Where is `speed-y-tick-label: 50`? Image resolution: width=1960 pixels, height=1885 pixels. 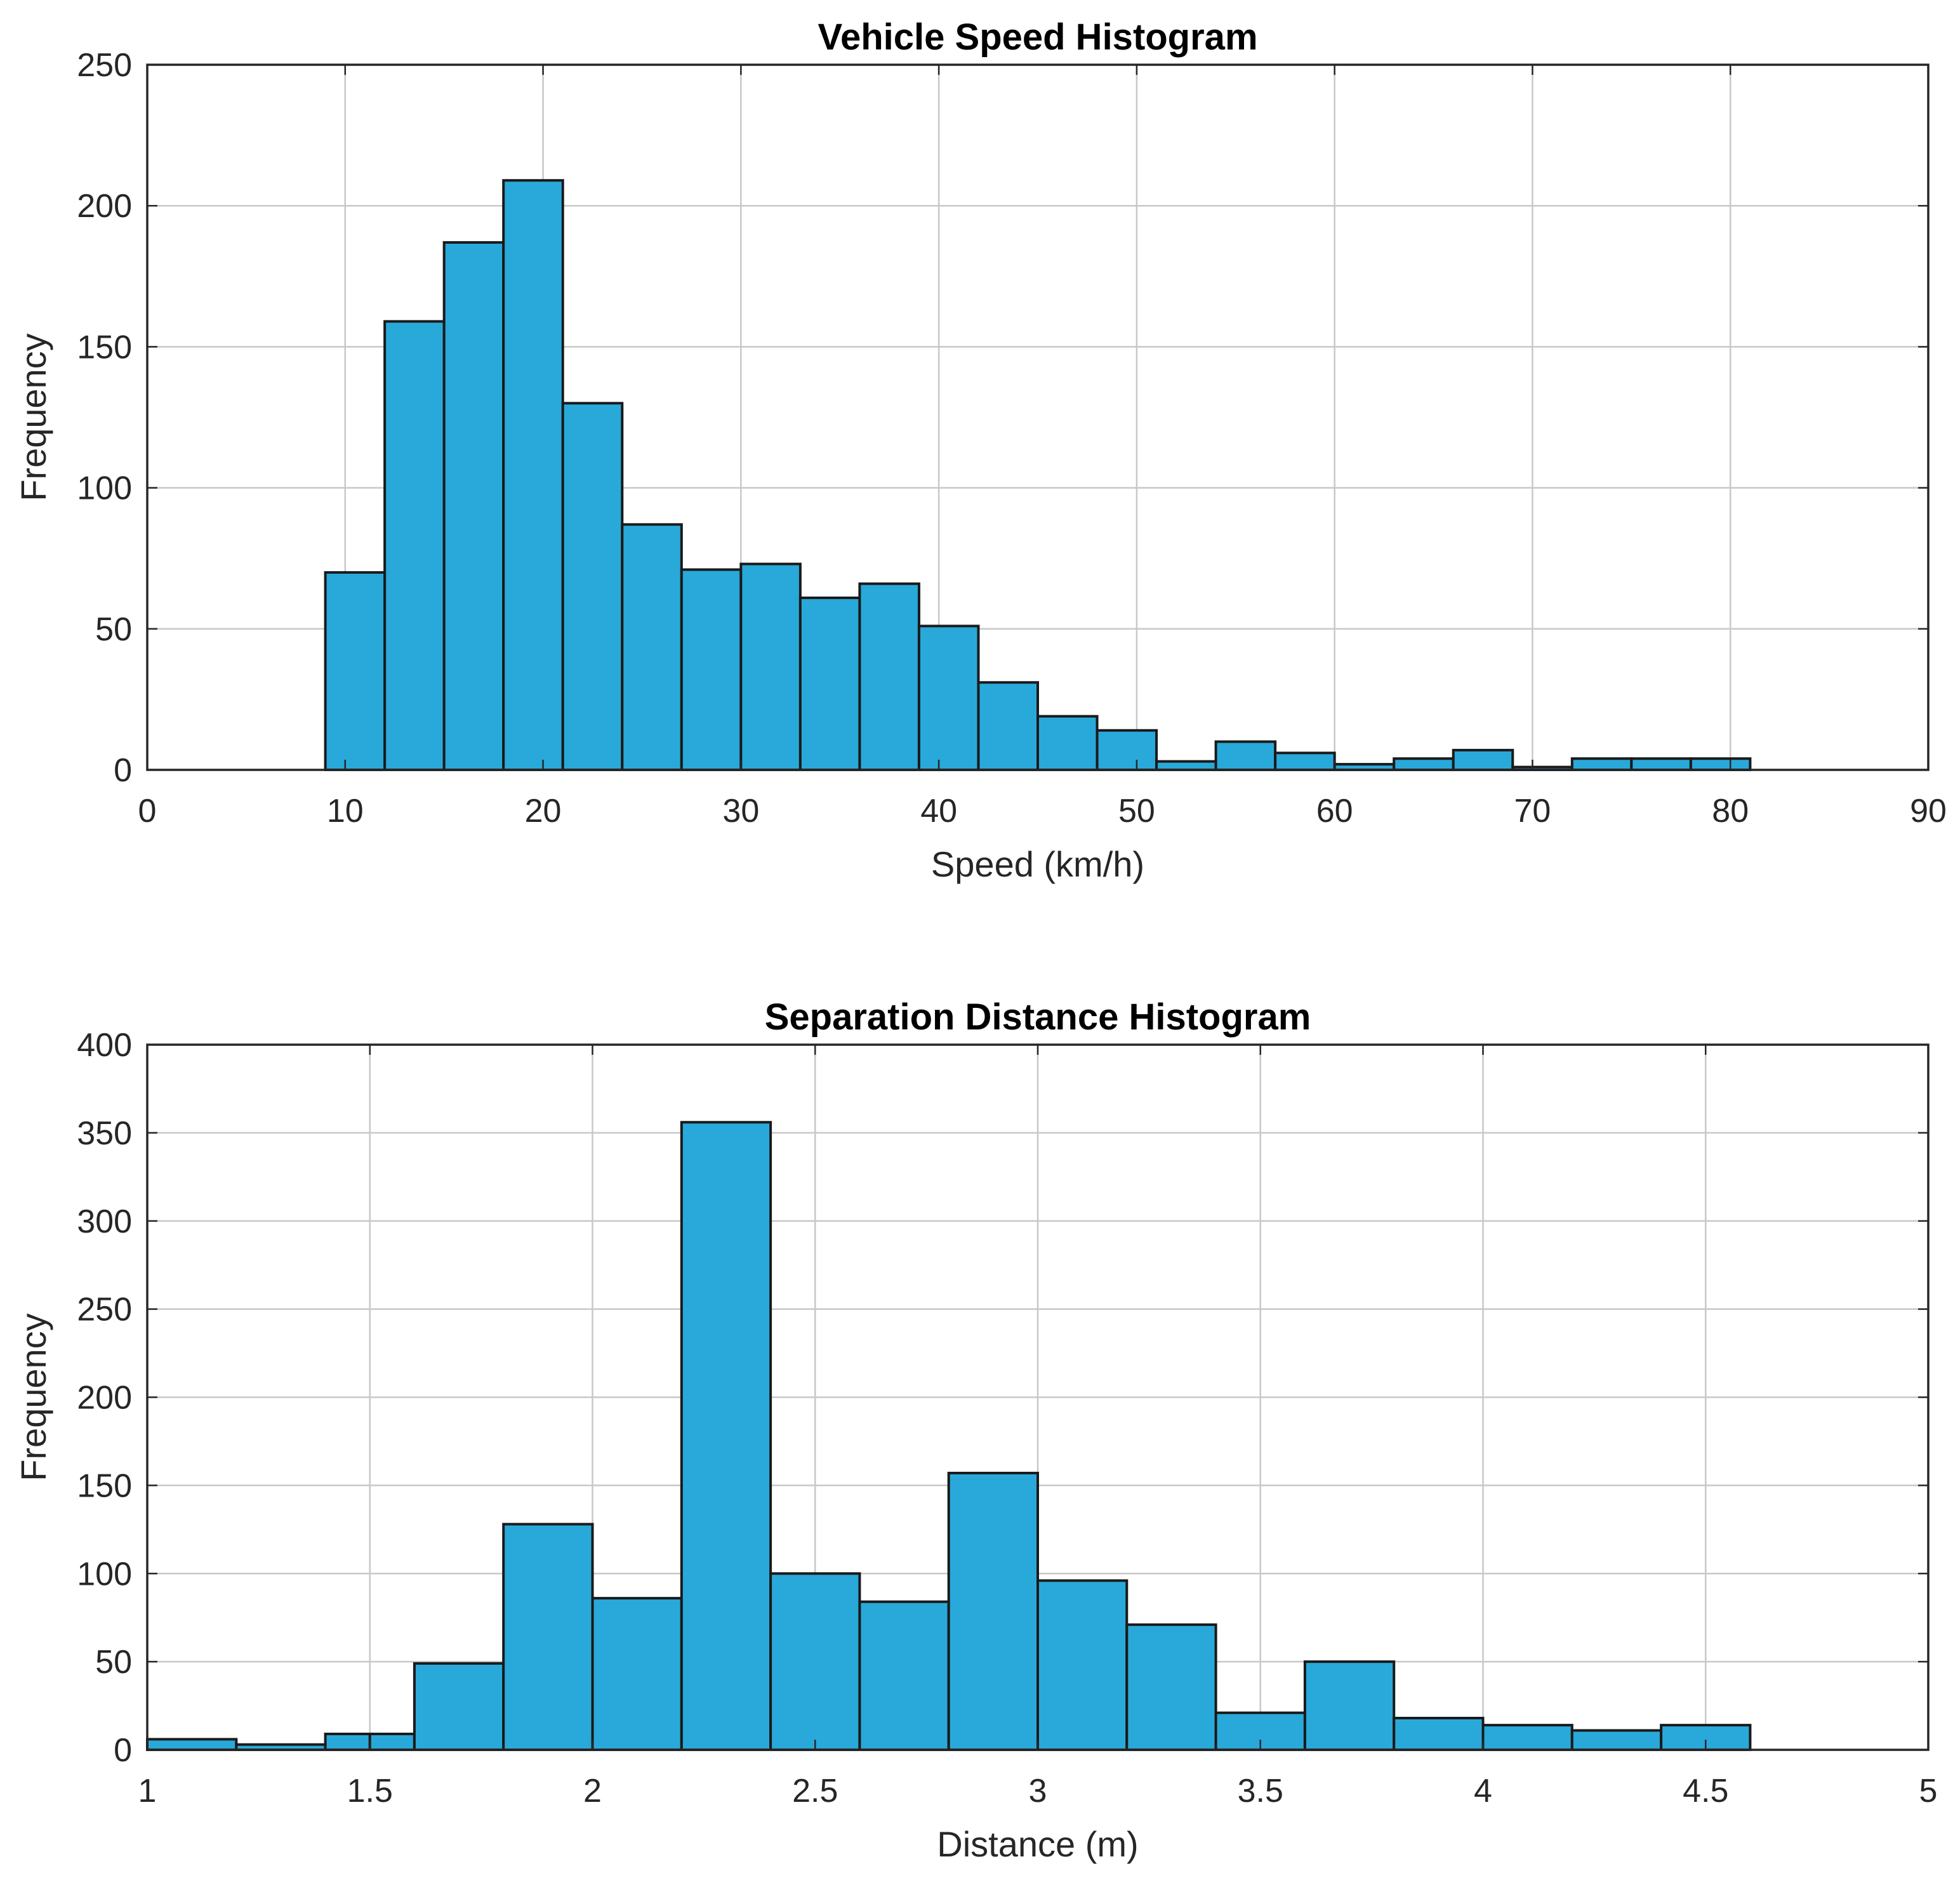
speed-y-tick-label: 50 is located at coordinates (114, 630).